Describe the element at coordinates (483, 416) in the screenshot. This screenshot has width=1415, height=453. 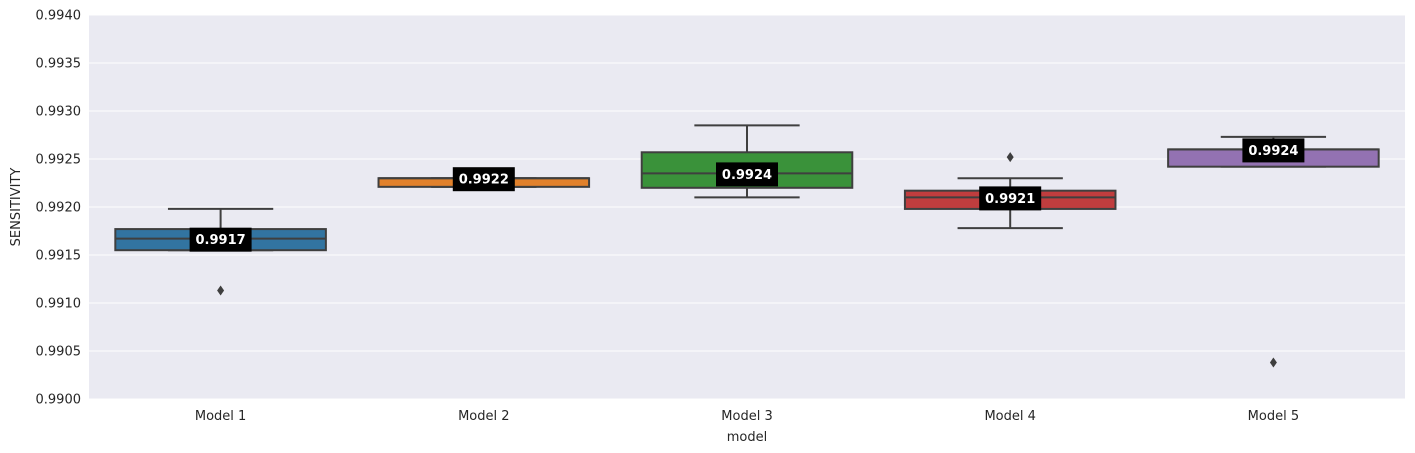
I see `x-tick-label: Model 2` at that location.